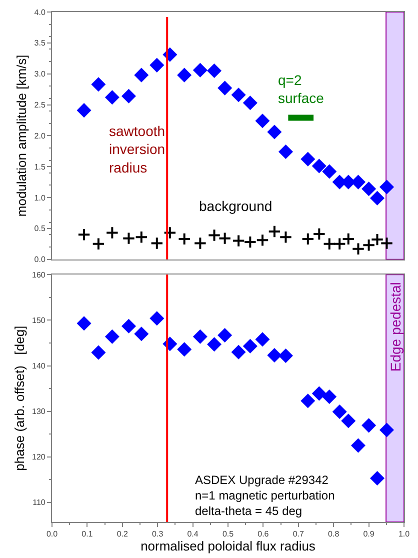 This screenshot has width=418, height=558. I want to click on x-tick-label: 0.1, so click(88, 534).